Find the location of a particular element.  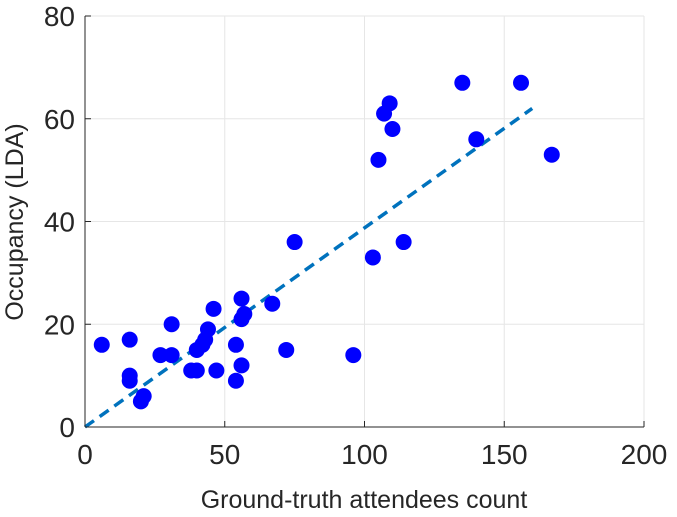

y-tick-label: 40 is located at coordinates (59, 222).